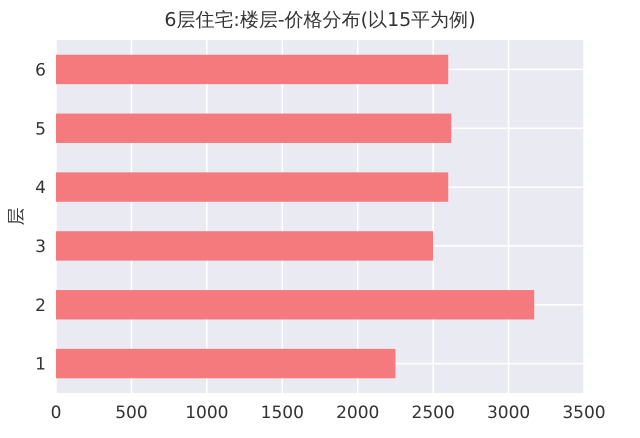 Image resolution: width=640 pixels, height=438 pixels. Describe the element at coordinates (56, 413) in the screenshot. I see `x-tick-label: 0` at that location.